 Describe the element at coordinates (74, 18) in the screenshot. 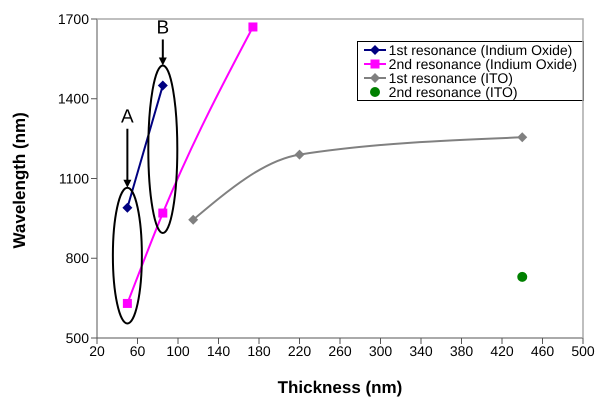

I see `y-tick-label: 1700` at that location.